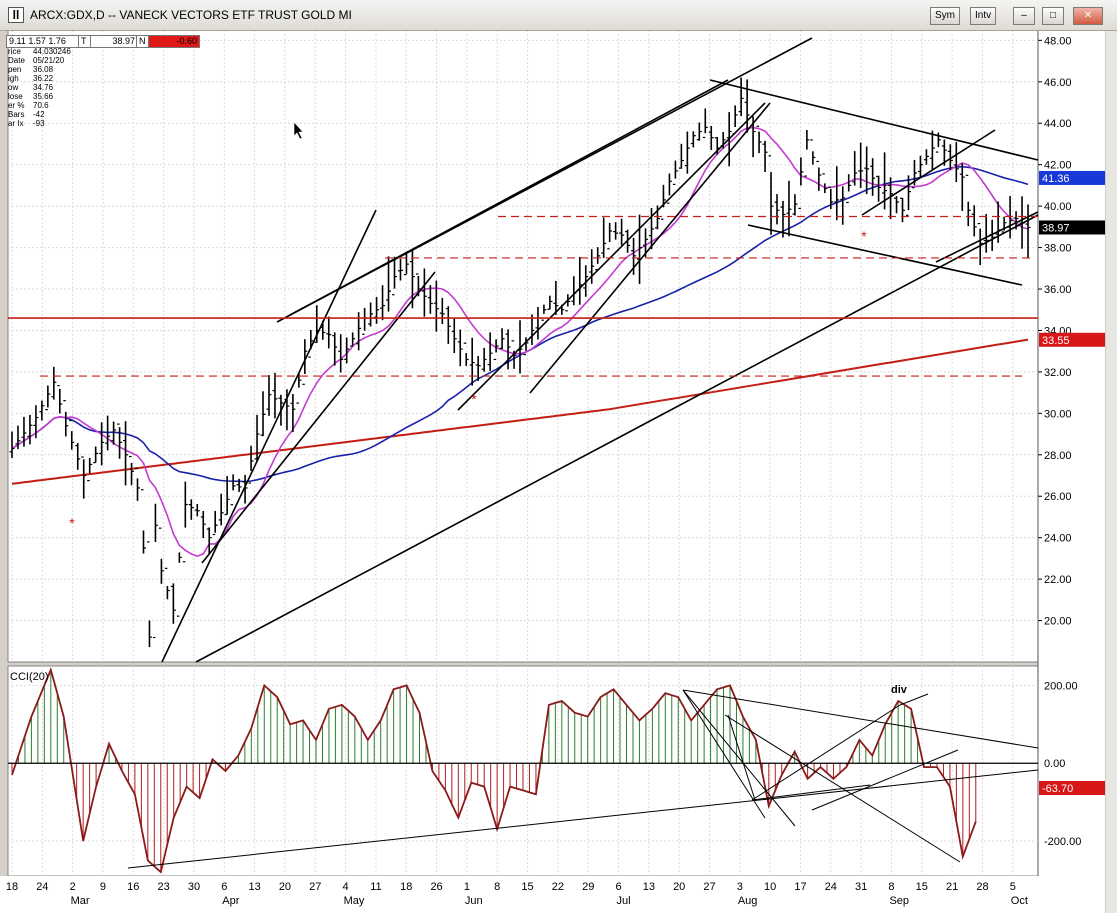  What do you see at coordinates (945, 16) in the screenshot?
I see `symbol-button: Sym` at bounding box center [945, 16].